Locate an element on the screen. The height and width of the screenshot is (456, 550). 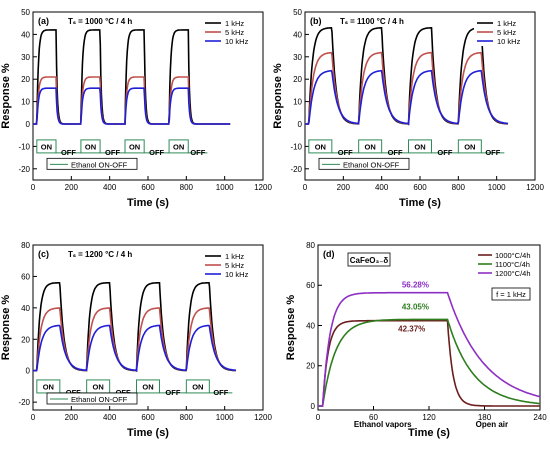
peak-value-label: 56.28% is located at coordinates (415, 284).